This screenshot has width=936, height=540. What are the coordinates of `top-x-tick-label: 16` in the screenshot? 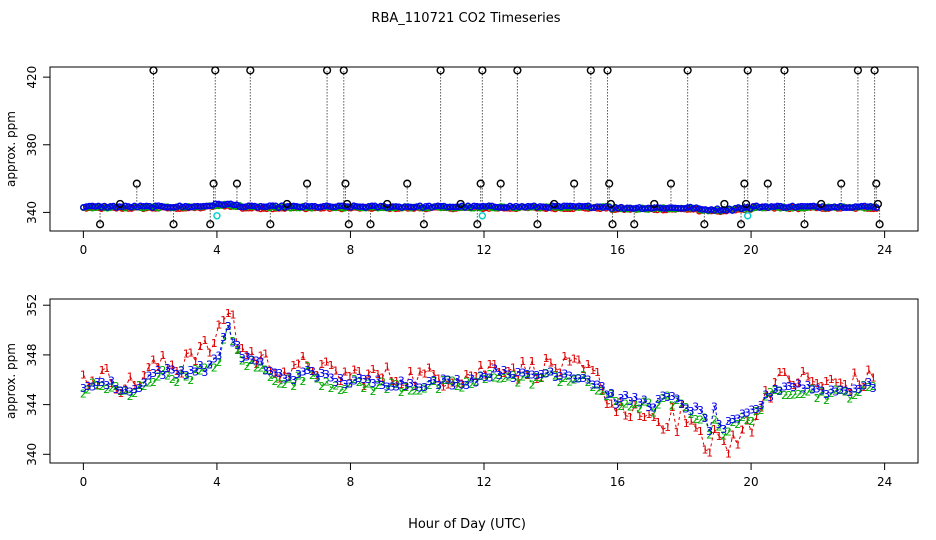 It's located at (617, 250).